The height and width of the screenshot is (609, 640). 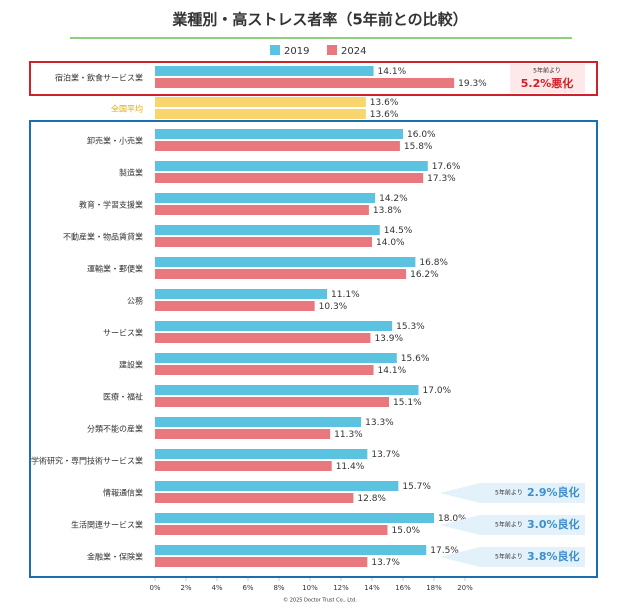 I want to click on highlight-box, so click(x=313, y=78).